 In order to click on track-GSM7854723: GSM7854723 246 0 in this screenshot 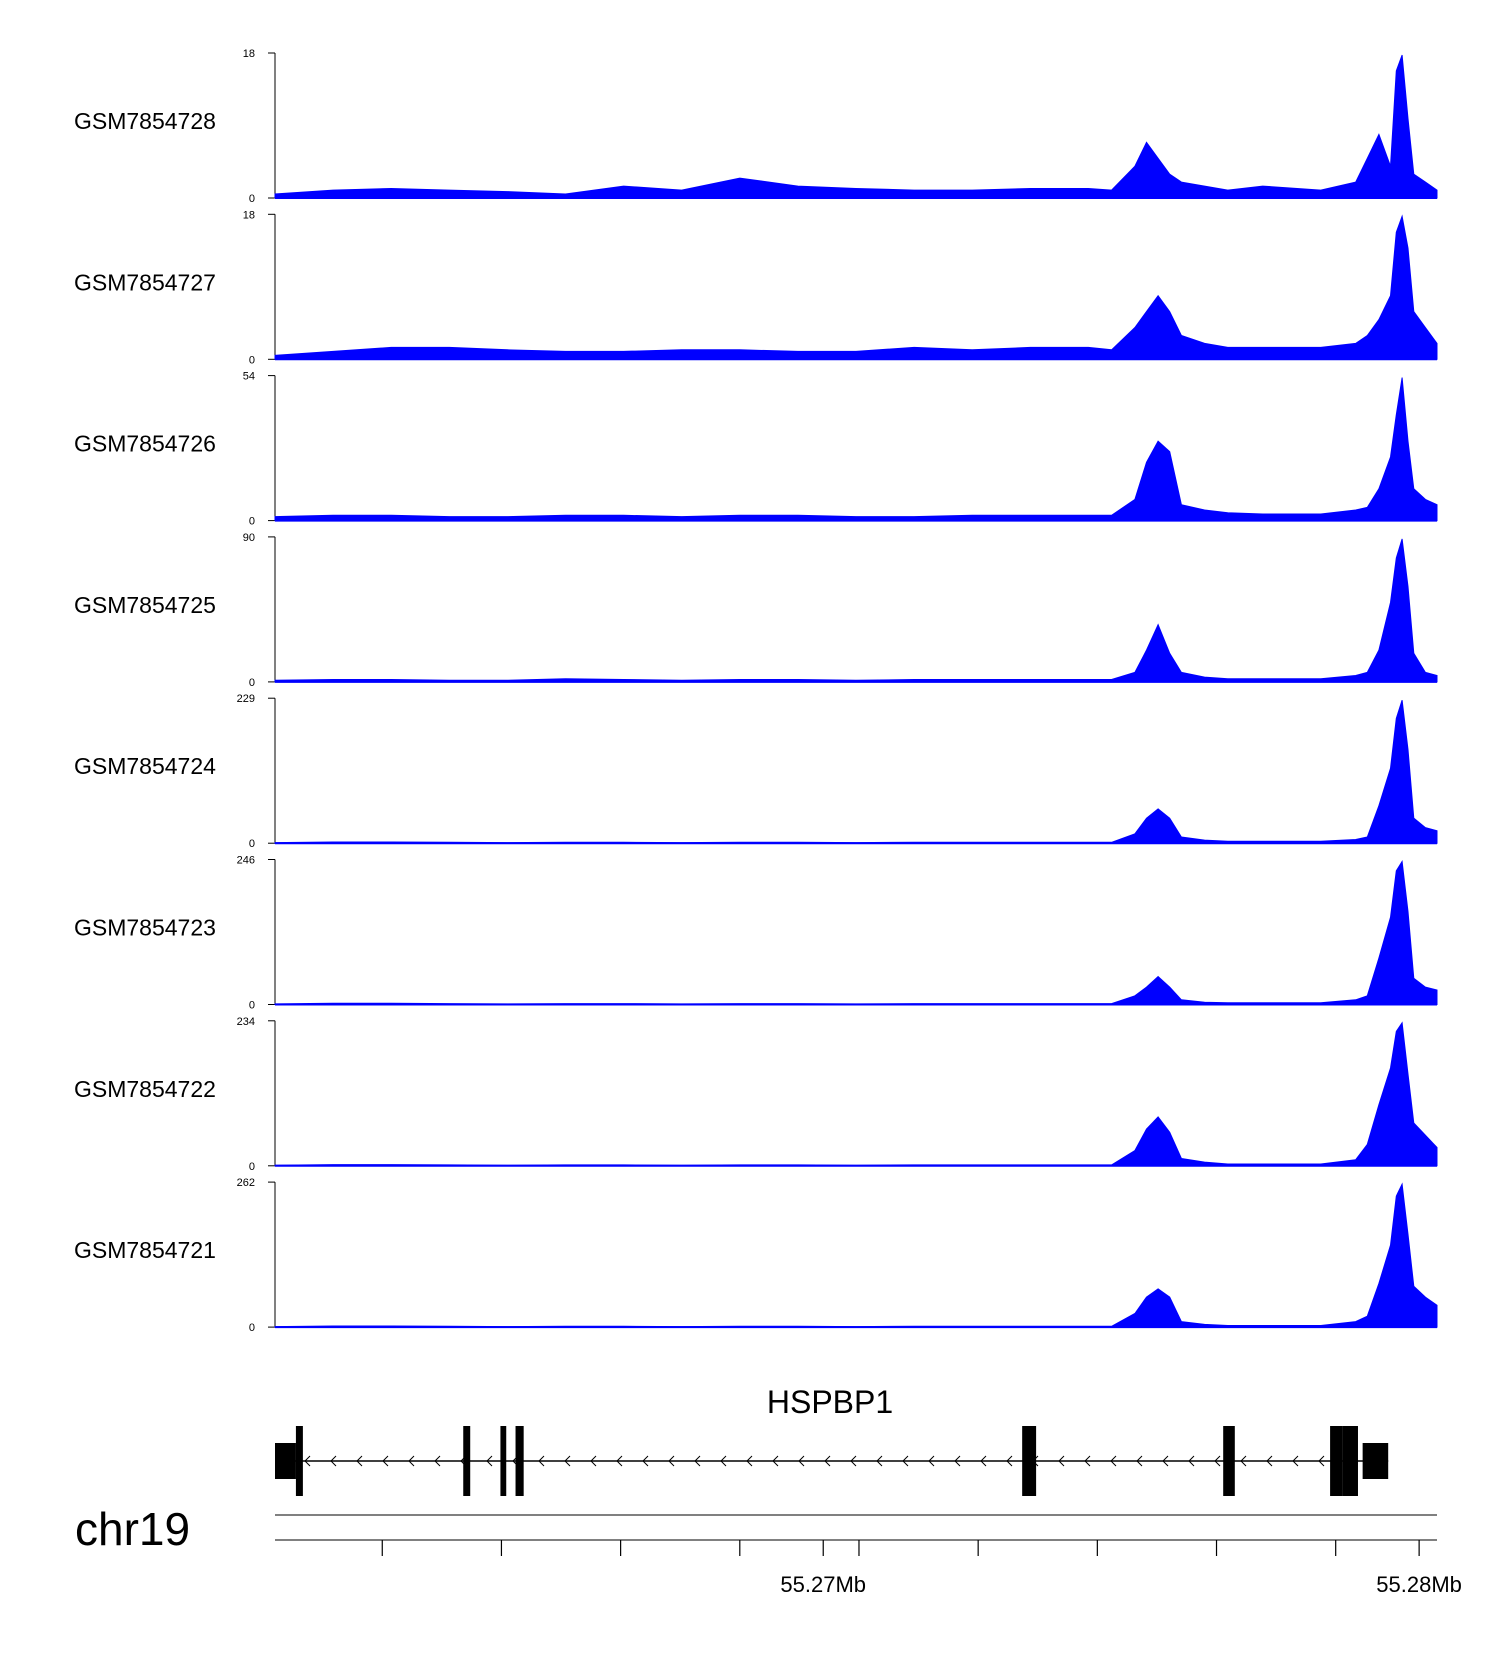, I will do `click(756, 933)`.